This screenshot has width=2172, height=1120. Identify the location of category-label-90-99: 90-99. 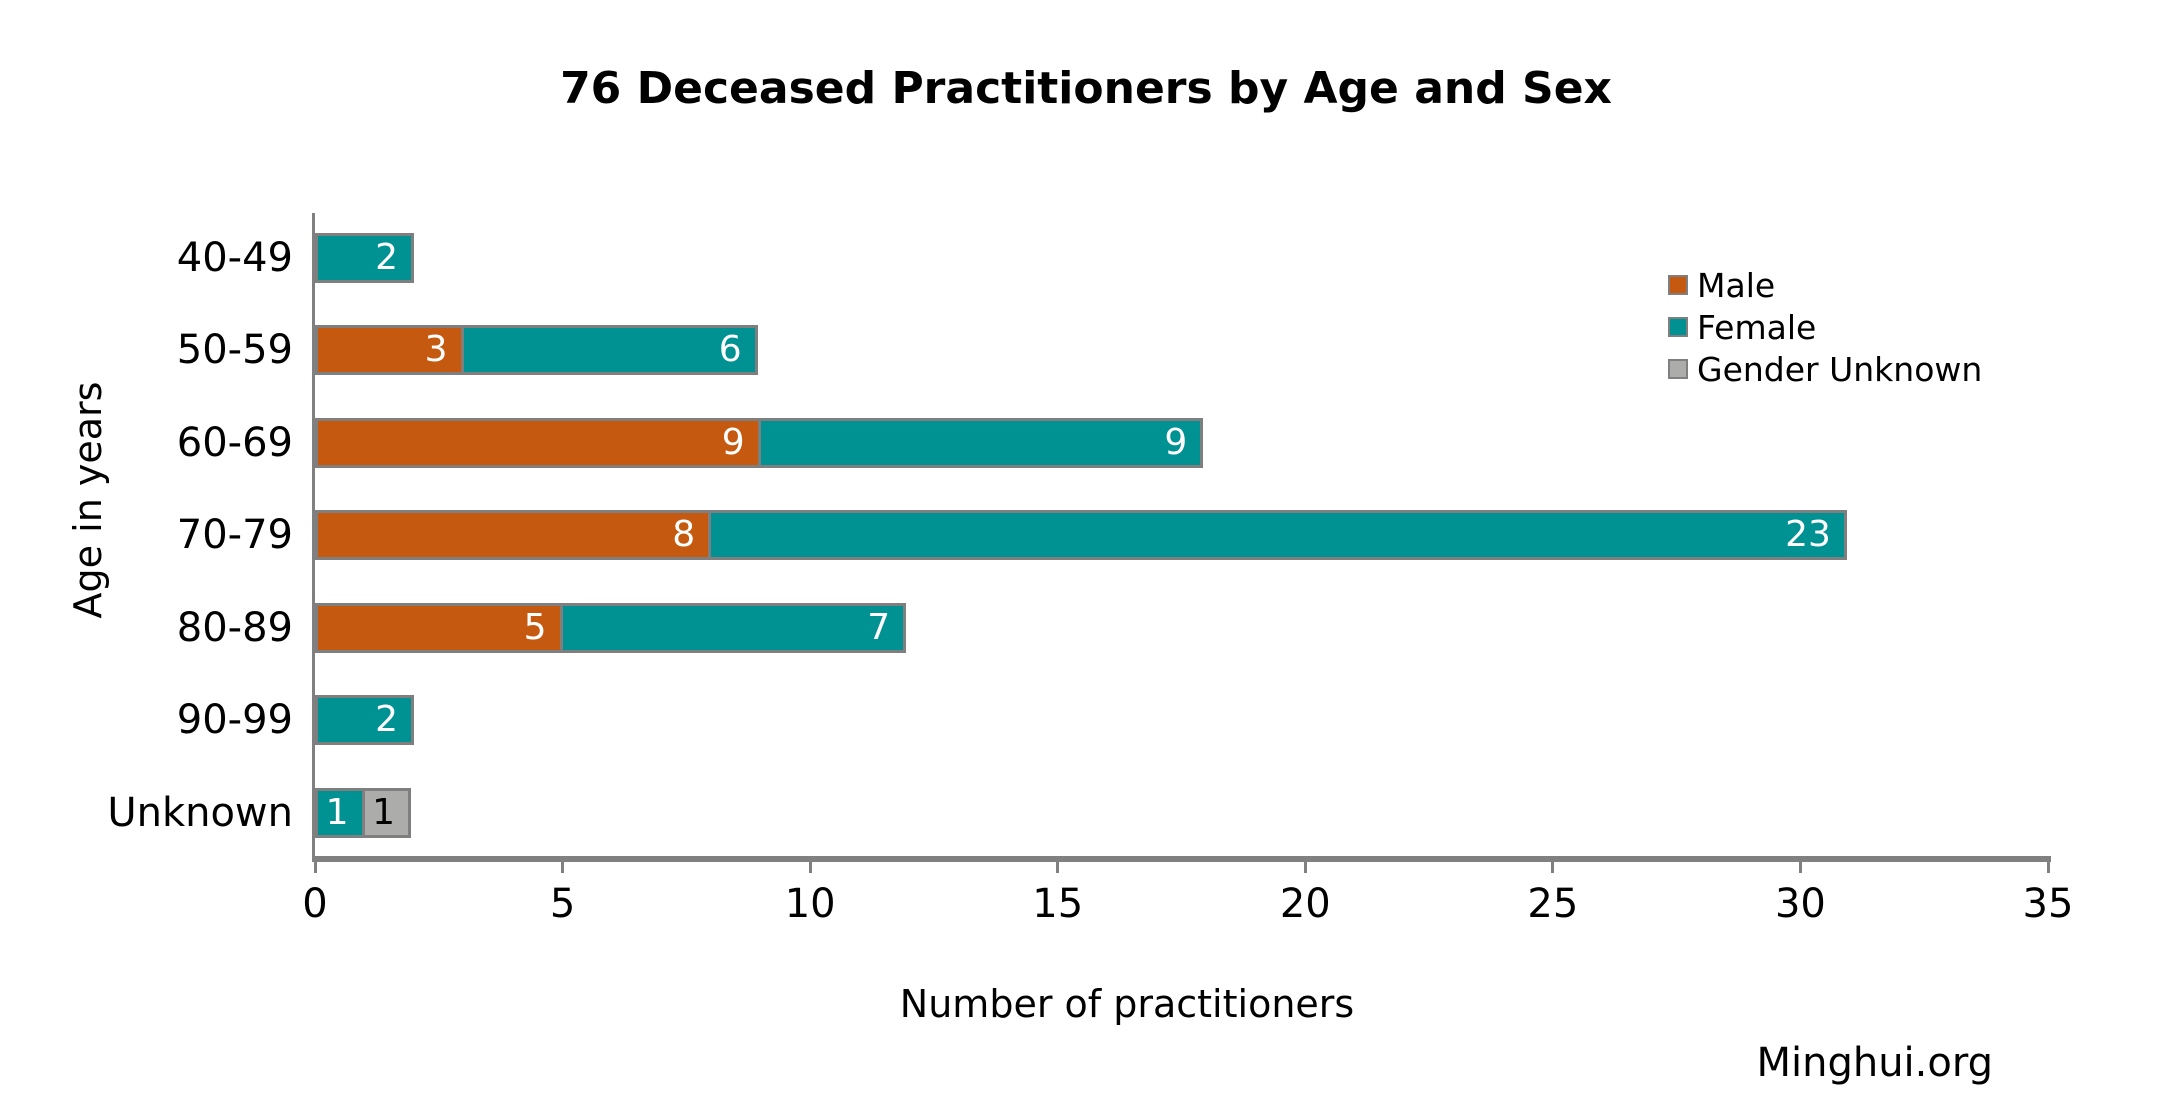
(234, 720).